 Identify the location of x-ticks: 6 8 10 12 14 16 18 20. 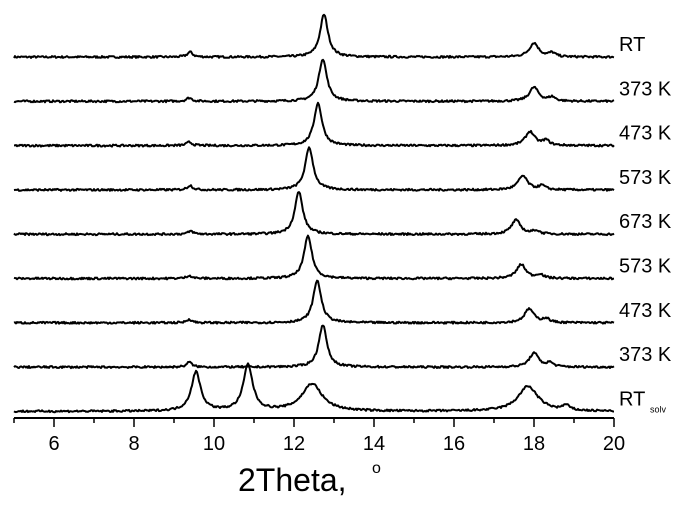
(319, 436).